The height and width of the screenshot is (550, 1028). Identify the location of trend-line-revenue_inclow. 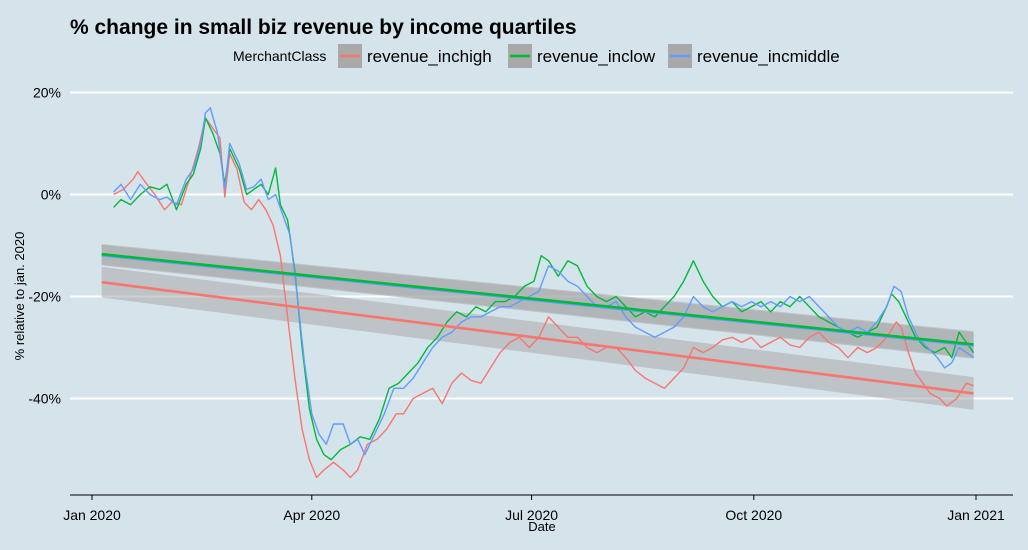
(537, 299).